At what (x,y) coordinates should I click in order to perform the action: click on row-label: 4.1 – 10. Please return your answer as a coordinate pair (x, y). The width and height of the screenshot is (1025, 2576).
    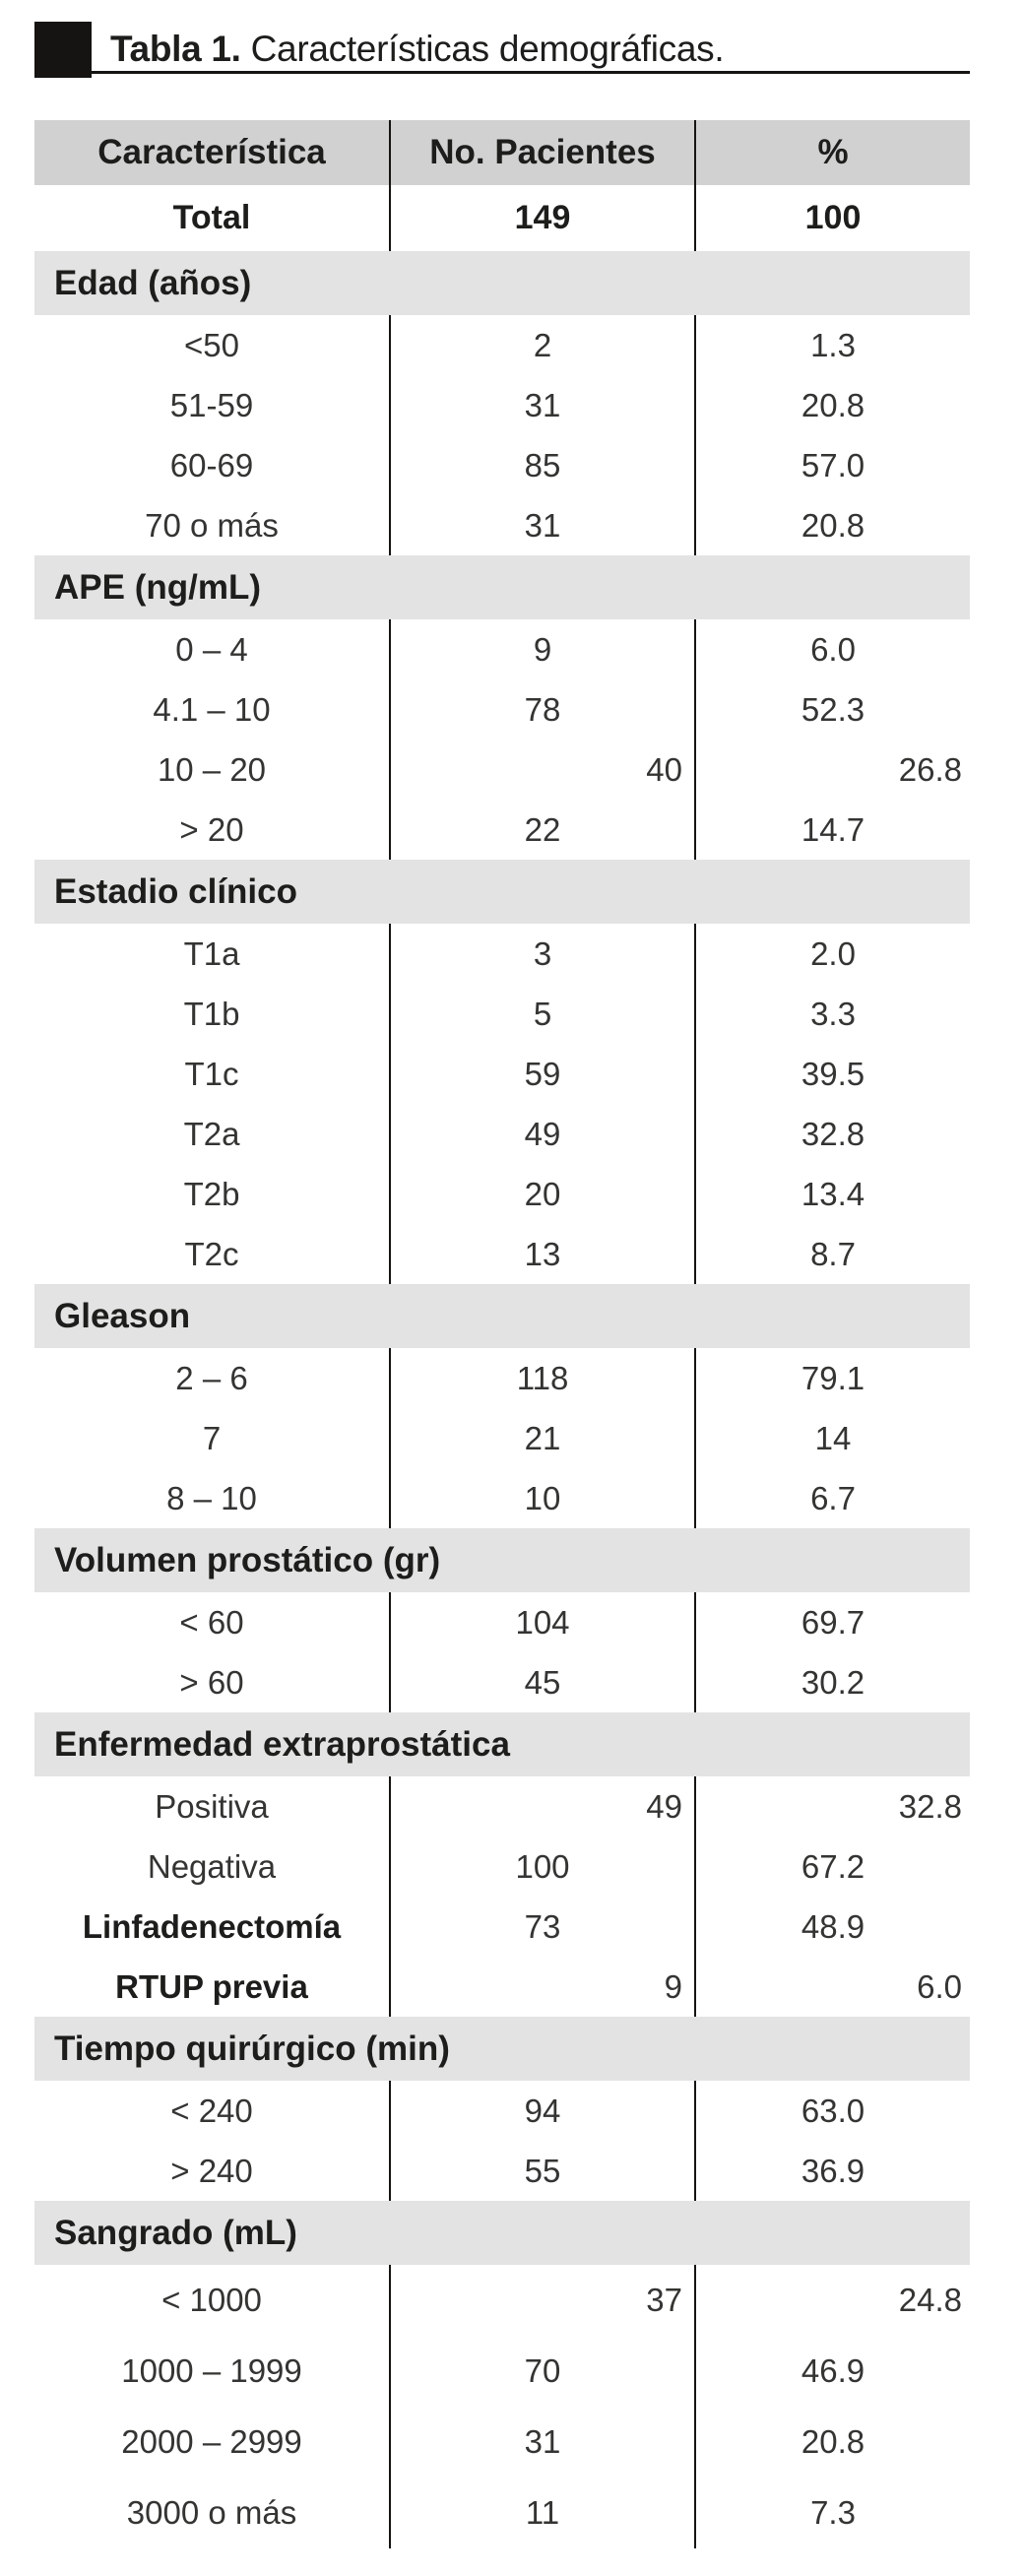
    Looking at the image, I should click on (212, 709).